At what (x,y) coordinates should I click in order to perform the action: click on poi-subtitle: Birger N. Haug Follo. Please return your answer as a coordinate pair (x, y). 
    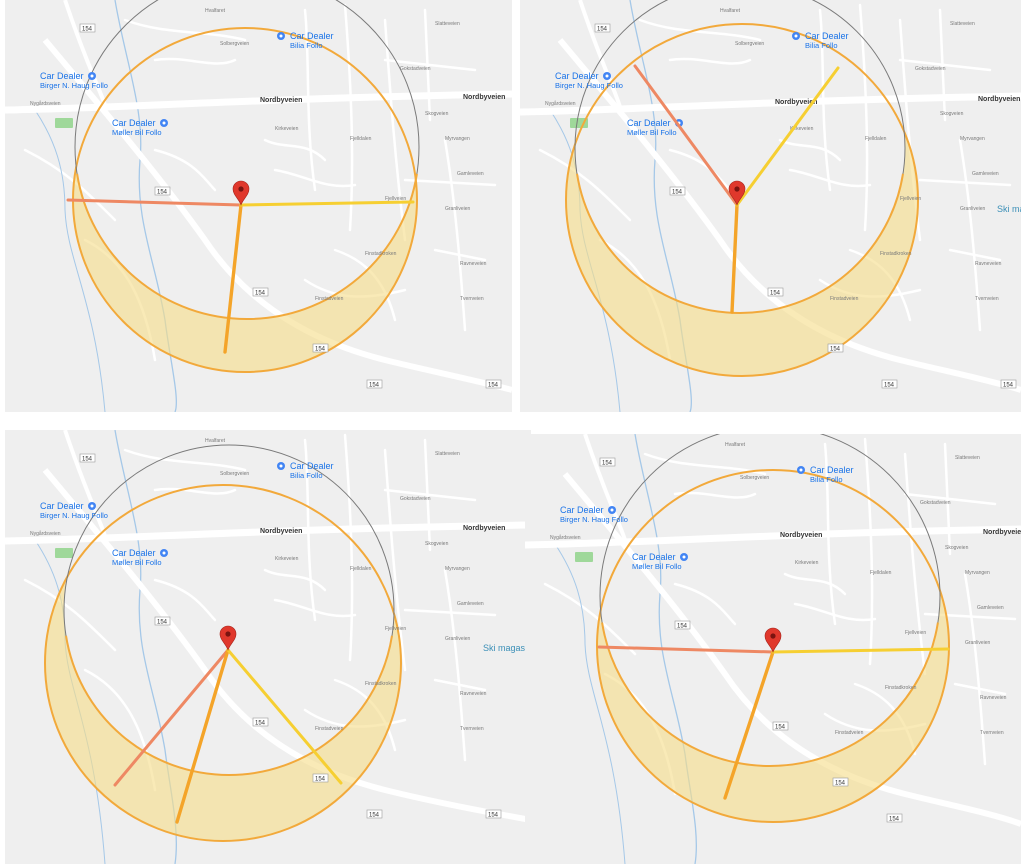
    Looking at the image, I should click on (74, 85).